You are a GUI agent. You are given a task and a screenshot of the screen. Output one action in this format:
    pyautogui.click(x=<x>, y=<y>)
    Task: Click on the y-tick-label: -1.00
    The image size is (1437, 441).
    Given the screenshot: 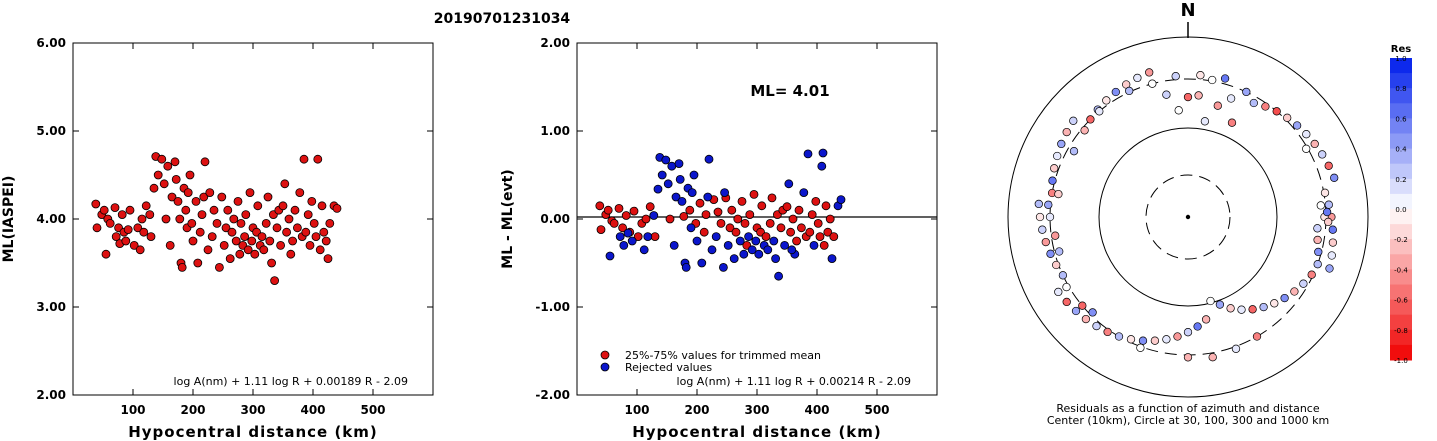 What is the action you would take?
    pyautogui.click(x=552, y=307)
    